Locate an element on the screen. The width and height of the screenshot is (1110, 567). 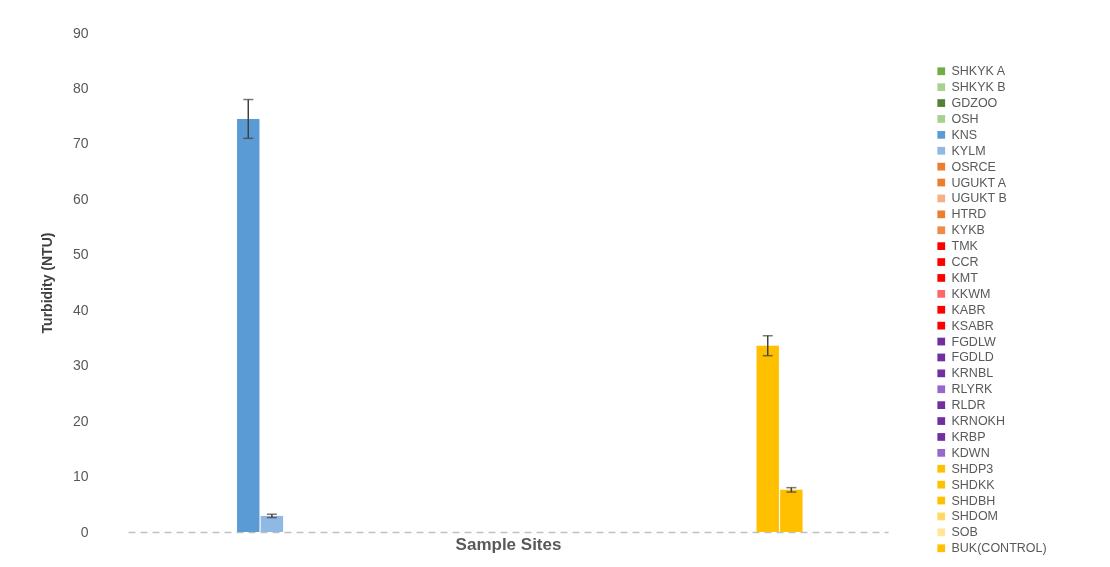
y-tick-label: 20 is located at coordinates (80, 420).